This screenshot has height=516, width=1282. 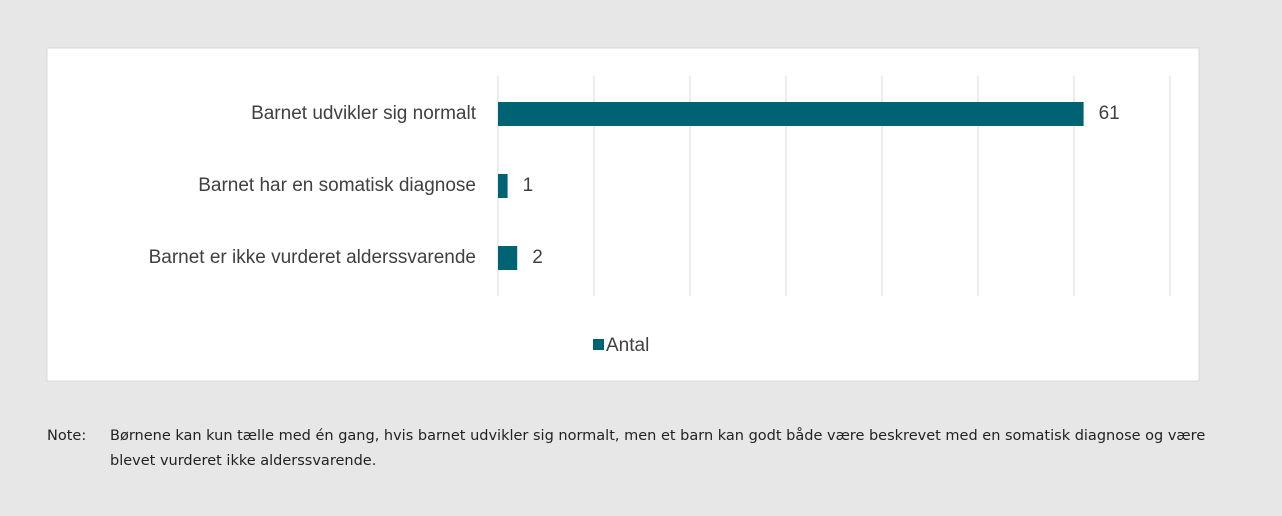 What do you see at coordinates (598, 344) in the screenshot?
I see `legend-swatch` at bounding box center [598, 344].